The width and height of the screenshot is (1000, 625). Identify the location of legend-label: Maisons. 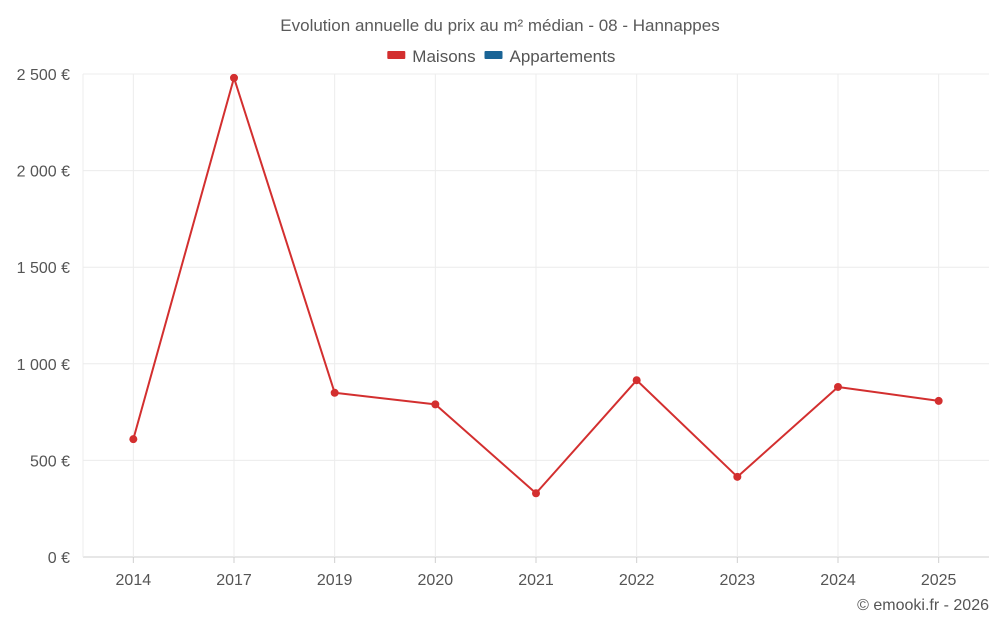
(443, 56).